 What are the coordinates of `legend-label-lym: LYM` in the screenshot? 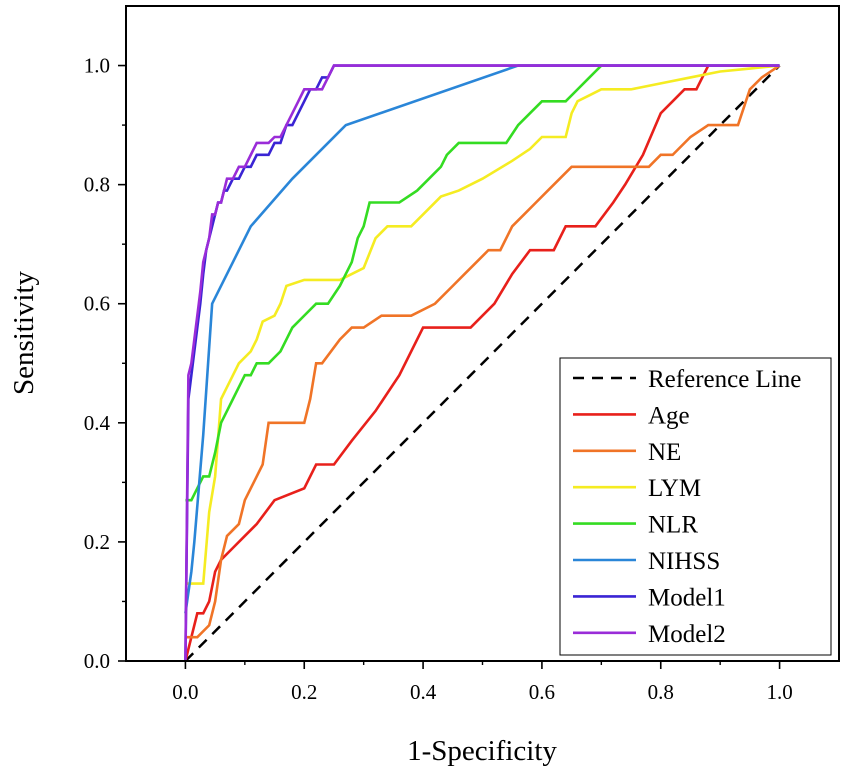 It's located at (674, 488).